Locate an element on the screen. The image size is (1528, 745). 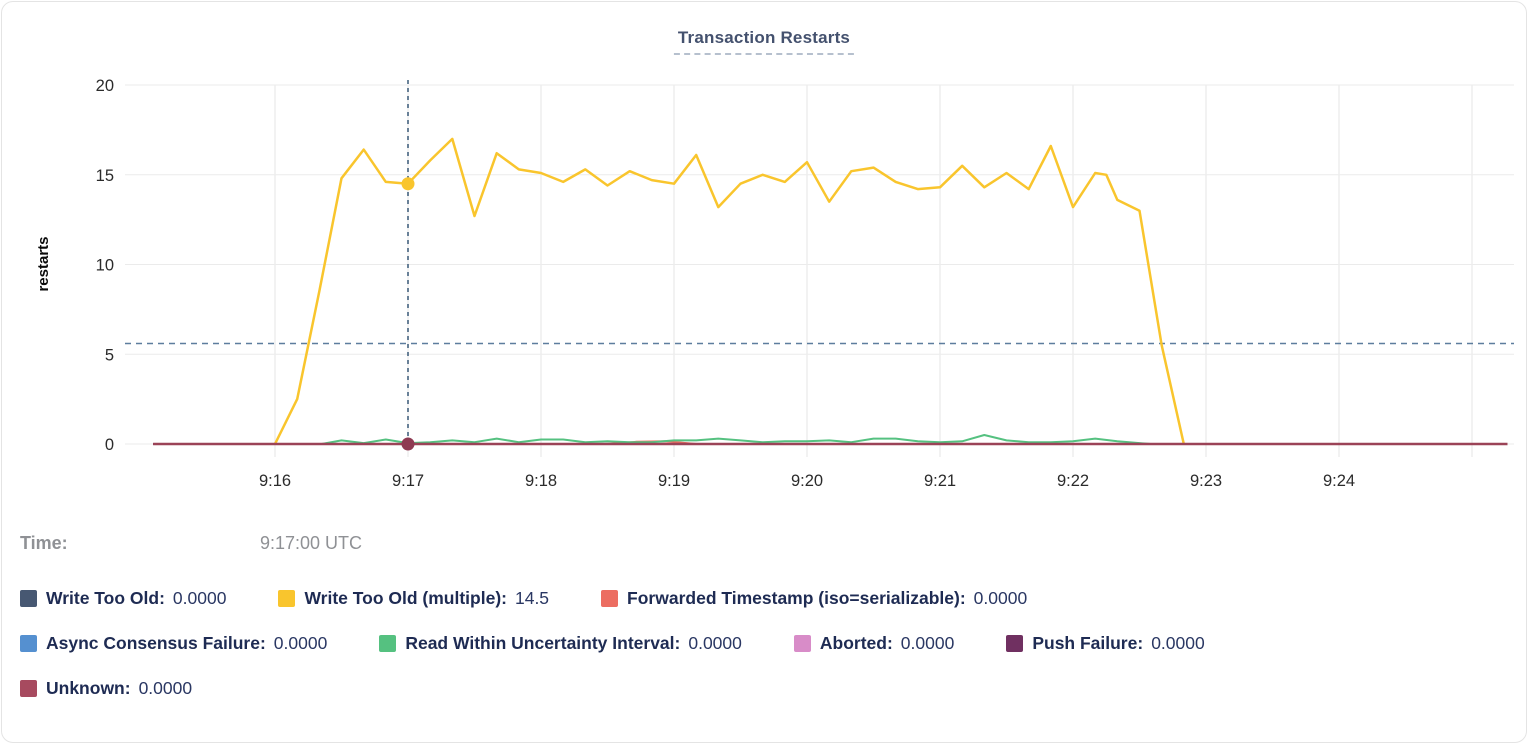
x-tick-label: 9:17 is located at coordinates (408, 481).